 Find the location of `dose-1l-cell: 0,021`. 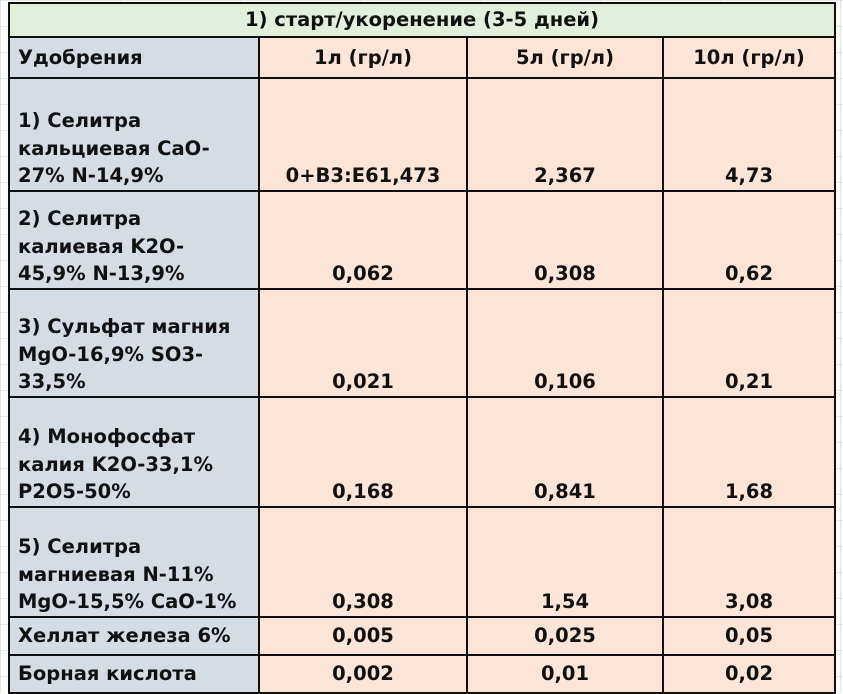

dose-1l-cell: 0,021 is located at coordinates (363, 343).